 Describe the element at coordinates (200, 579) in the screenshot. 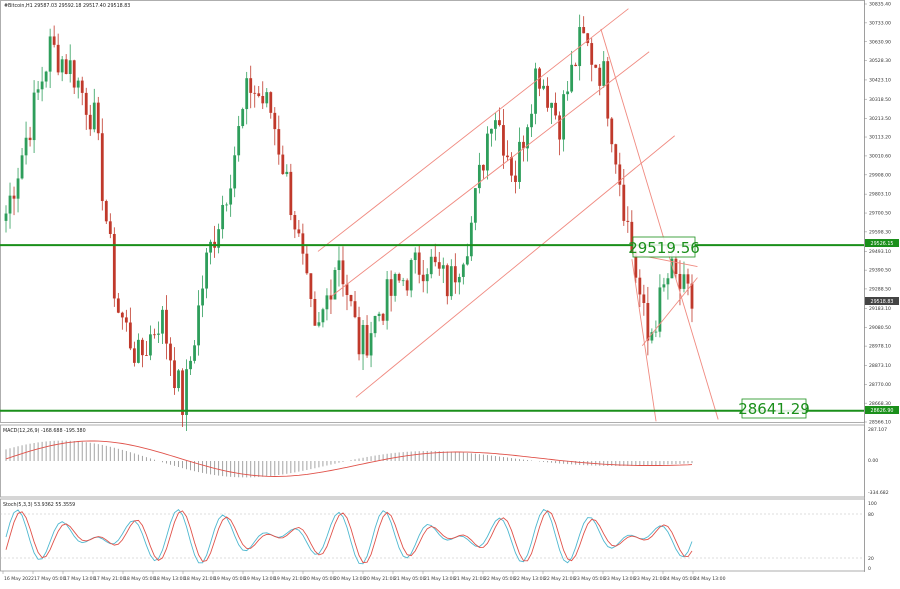

I see `time-tick-label: 18 May 21:00` at that location.